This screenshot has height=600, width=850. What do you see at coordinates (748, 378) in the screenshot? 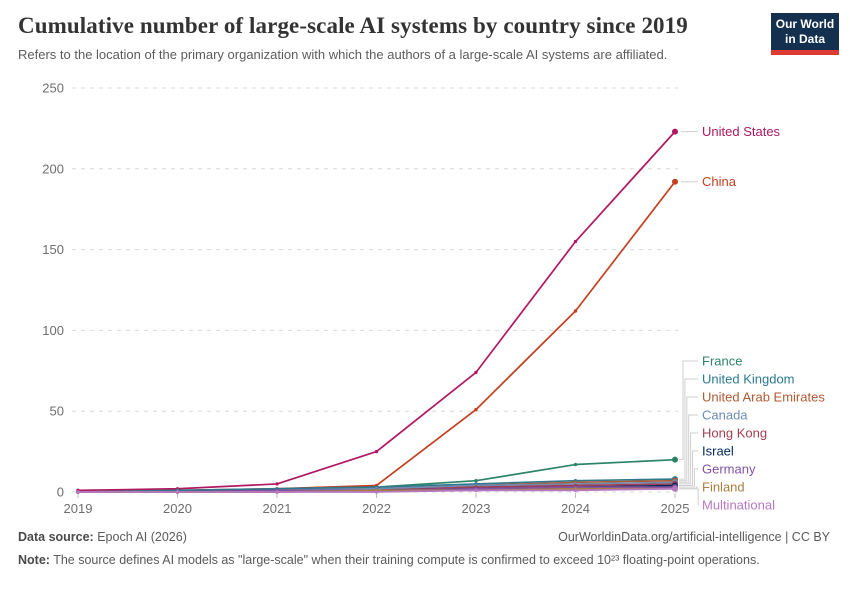
I see `legend-label-united-kingdom: United Kingdom` at bounding box center [748, 378].